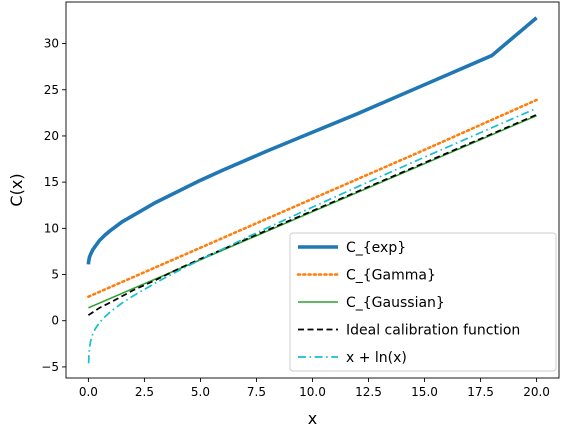 This screenshot has height=430, width=567. What do you see at coordinates (395, 303) in the screenshot?
I see `legend-entry-label: C_{Gaussian}` at bounding box center [395, 303].